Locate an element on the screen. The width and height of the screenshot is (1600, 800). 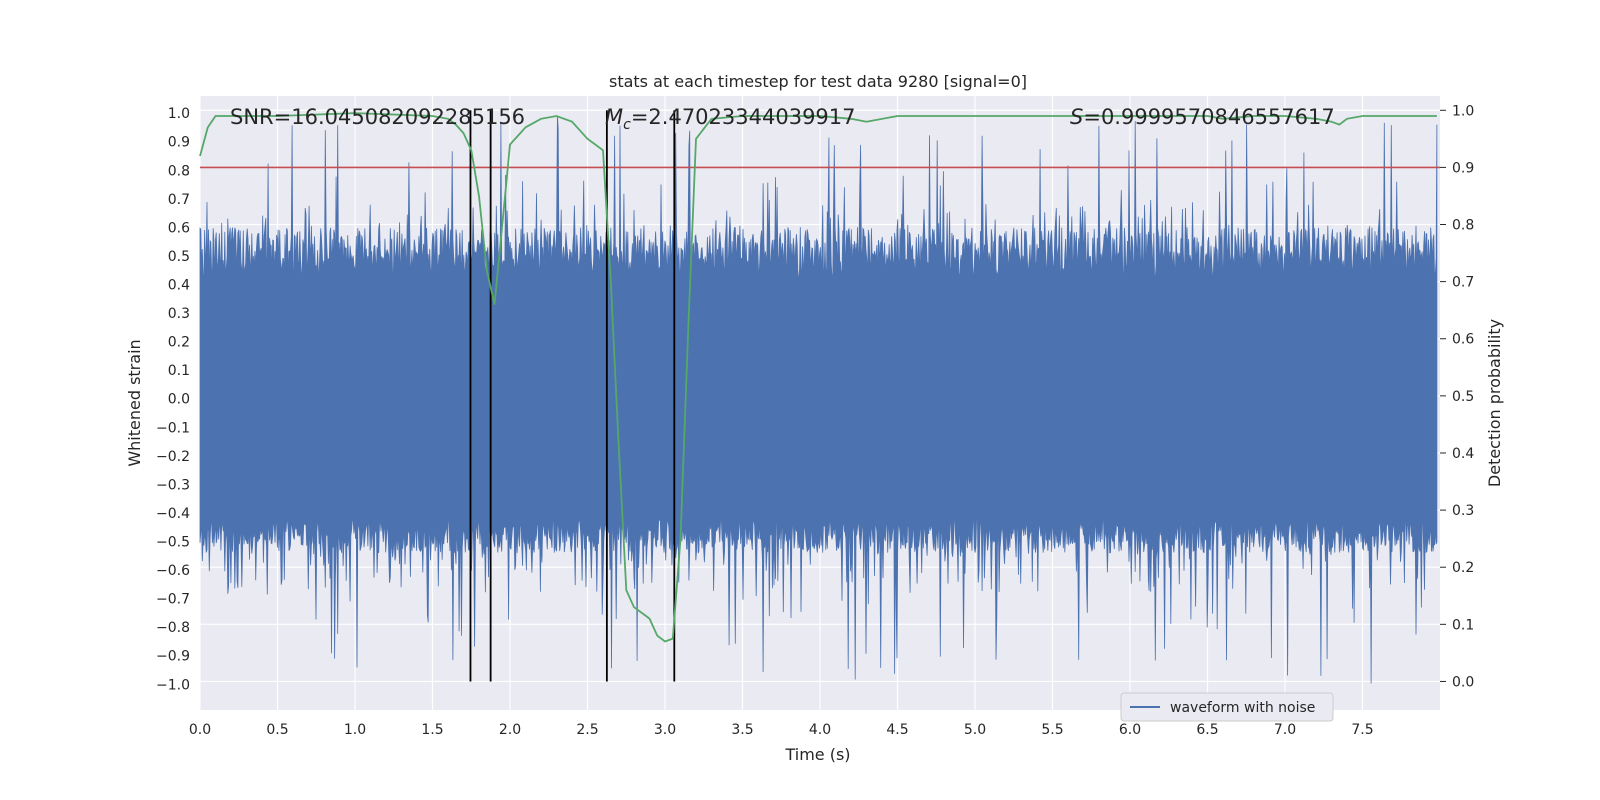
y-left-tick-label: 0.9 is located at coordinates (179, 143).